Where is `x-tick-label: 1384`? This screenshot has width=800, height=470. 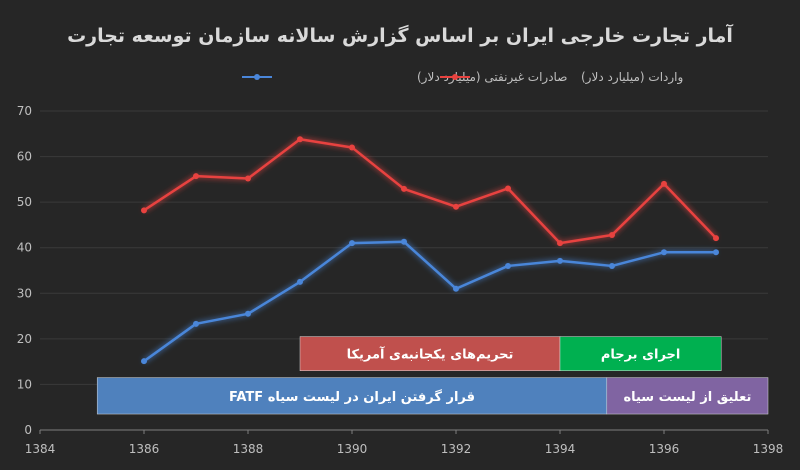
x-tick-label: 1384 is located at coordinates (40, 449).